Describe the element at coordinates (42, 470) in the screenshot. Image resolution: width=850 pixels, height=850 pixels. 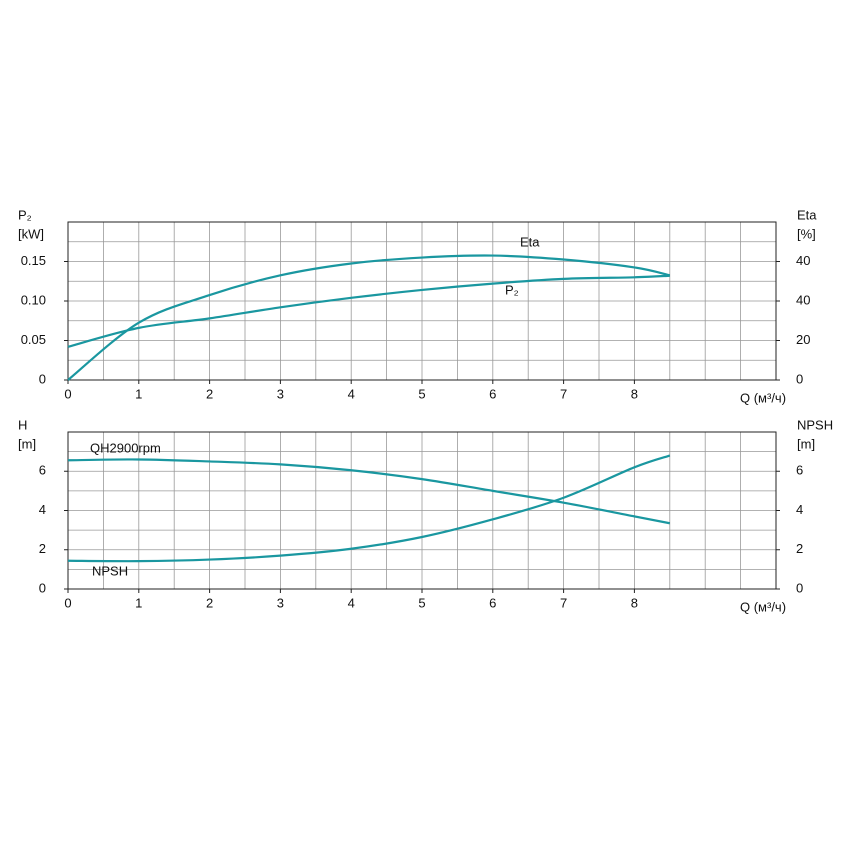
I see `y-tick-label: 6` at that location.